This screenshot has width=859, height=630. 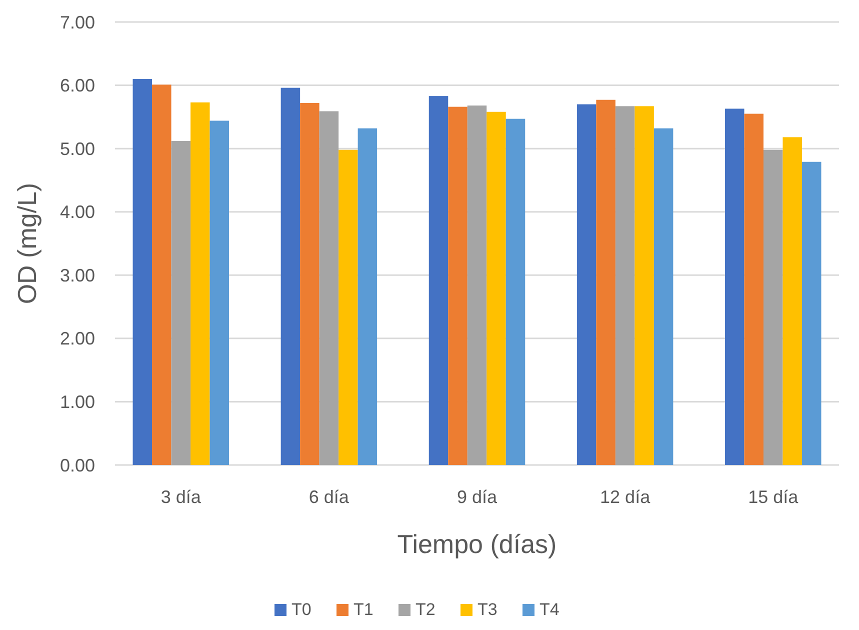 What do you see at coordinates (77, 86) in the screenshot?
I see `y-tick-label: 6.00` at bounding box center [77, 86].